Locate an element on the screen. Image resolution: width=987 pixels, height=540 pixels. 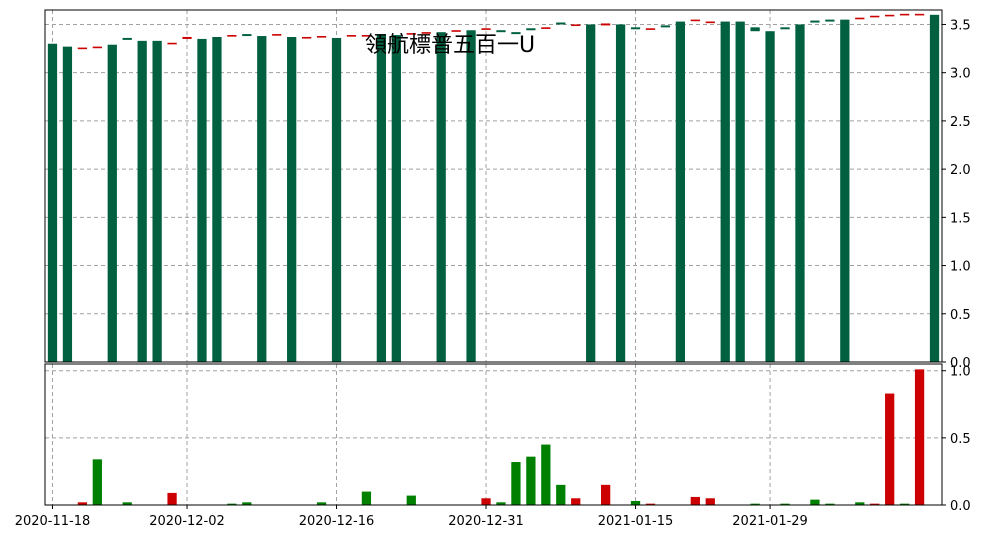
volume-y-tick-label: 0.5 is located at coordinates (960, 439).